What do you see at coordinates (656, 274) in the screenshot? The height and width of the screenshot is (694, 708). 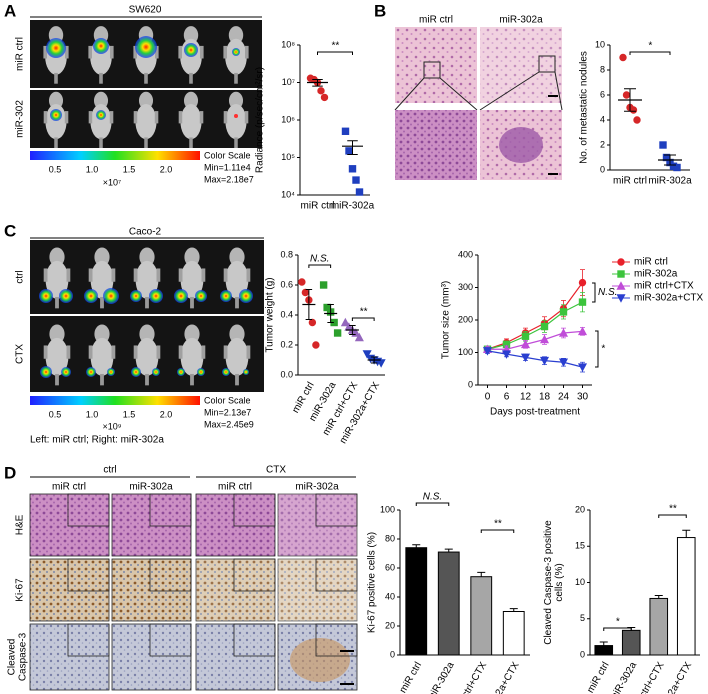 I see `legend-label: miR-302a` at bounding box center [656, 274].